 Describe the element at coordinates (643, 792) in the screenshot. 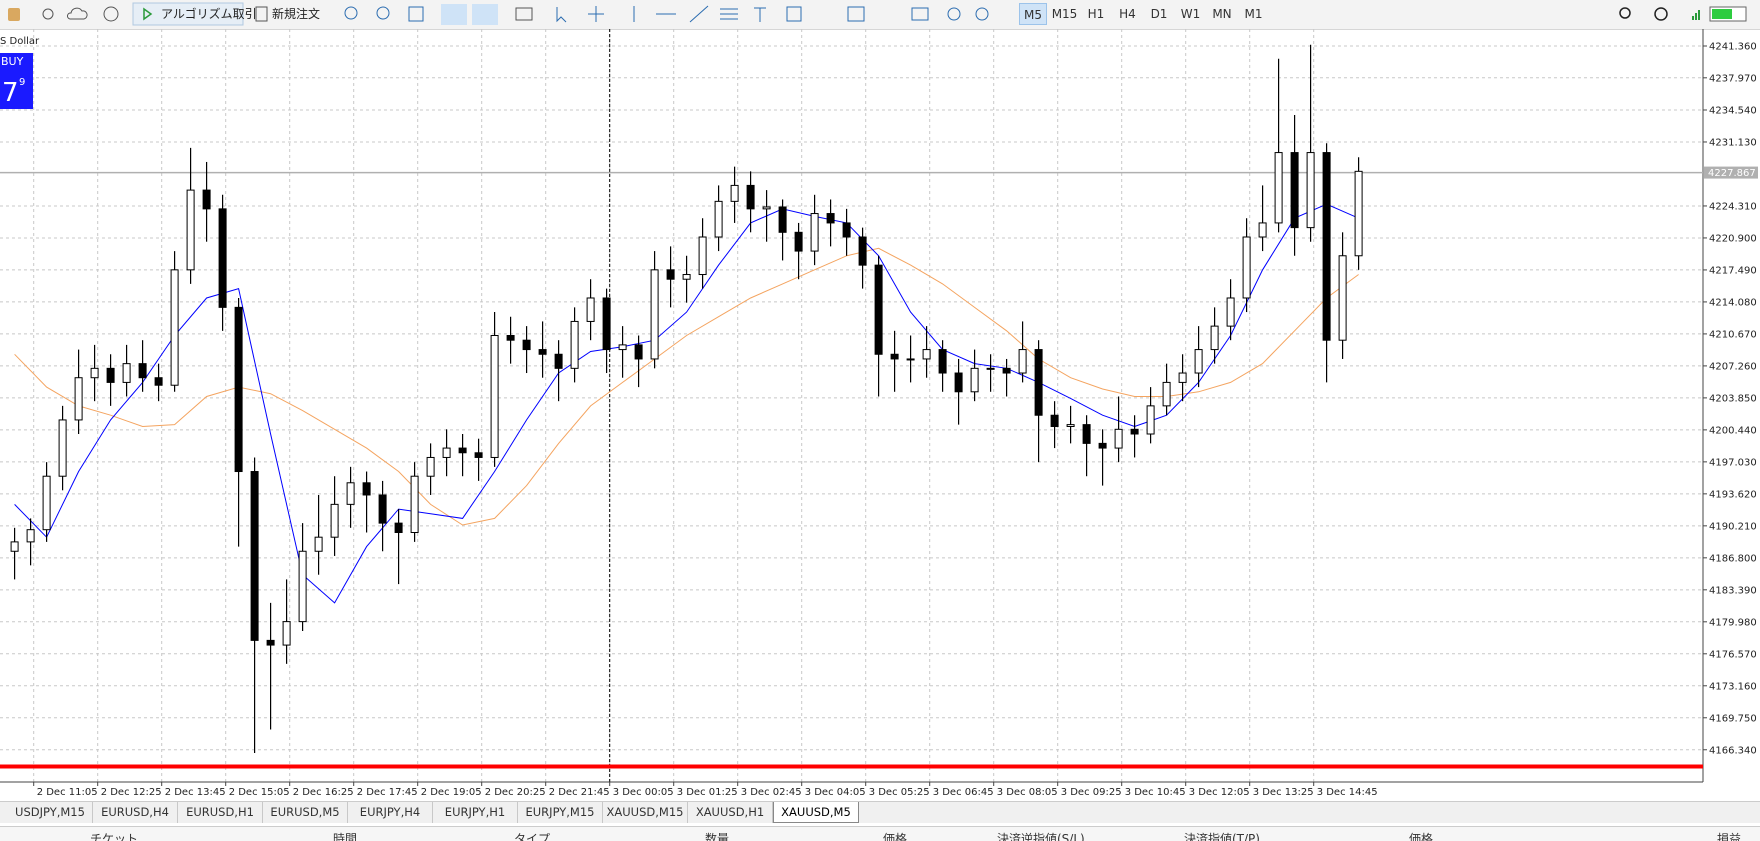

I see `x-tick-label: 3 Dec 00:05` at that location.